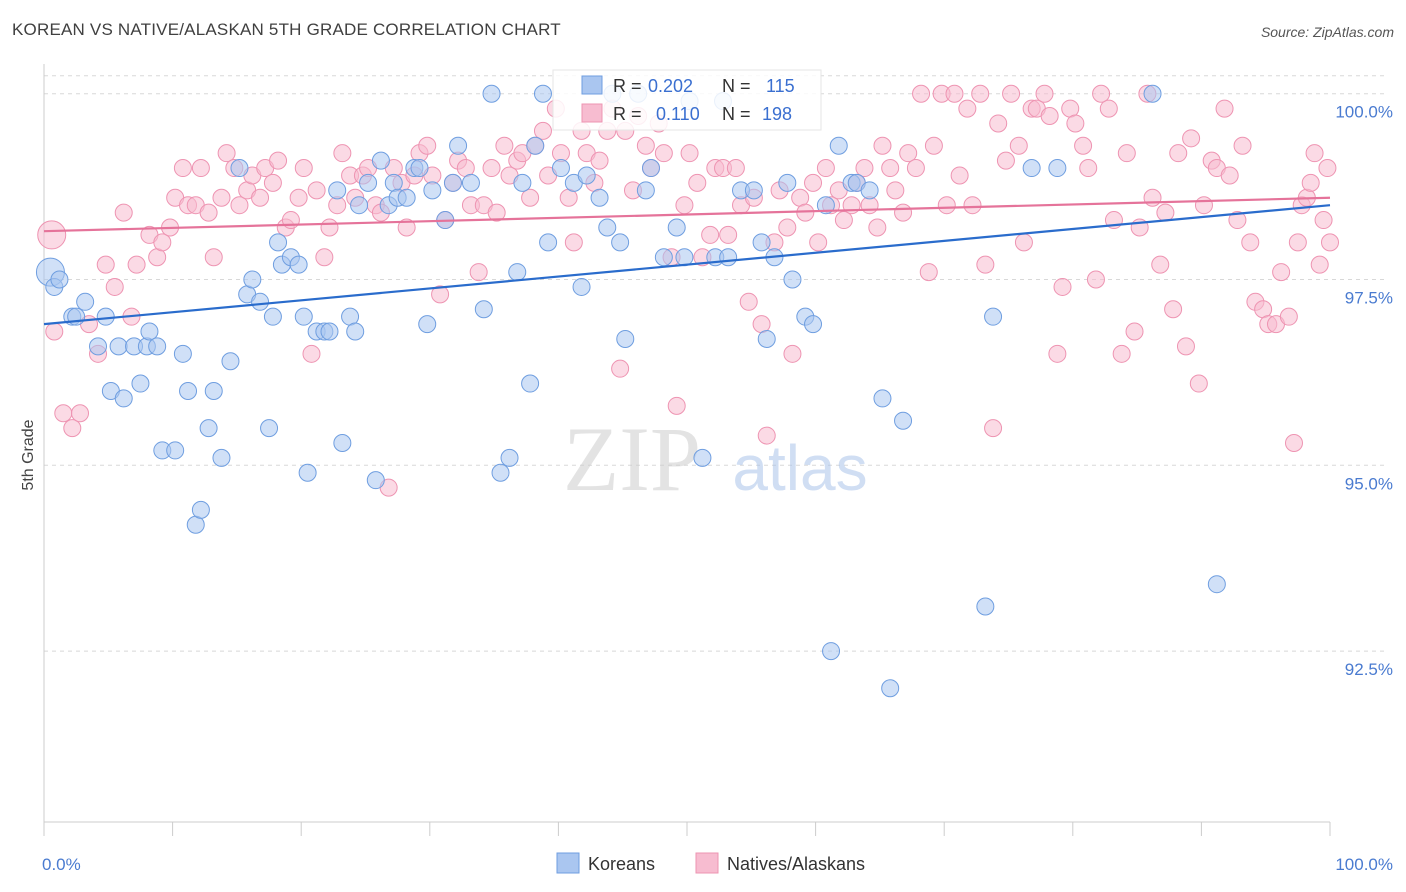  I want to click on stats-legend: R = 0.202 N = 115 R = 0.110 N = 198, so click(687, 100).